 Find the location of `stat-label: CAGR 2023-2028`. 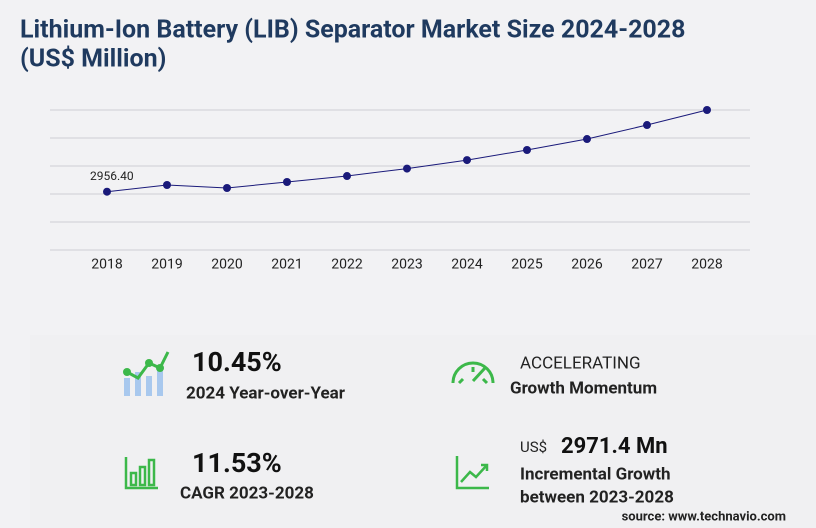

stat-label: CAGR 2023-2028 is located at coordinates (247, 493).